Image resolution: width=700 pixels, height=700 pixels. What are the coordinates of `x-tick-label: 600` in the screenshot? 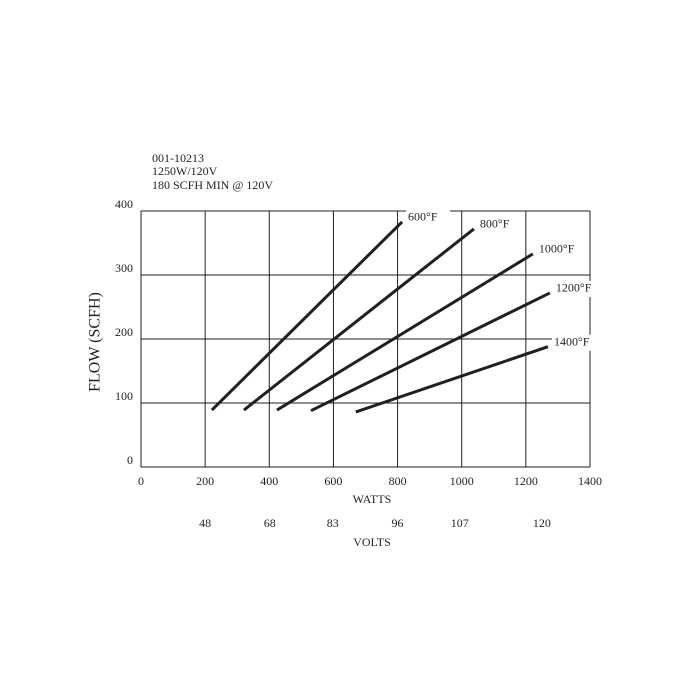 It's located at (333, 481).